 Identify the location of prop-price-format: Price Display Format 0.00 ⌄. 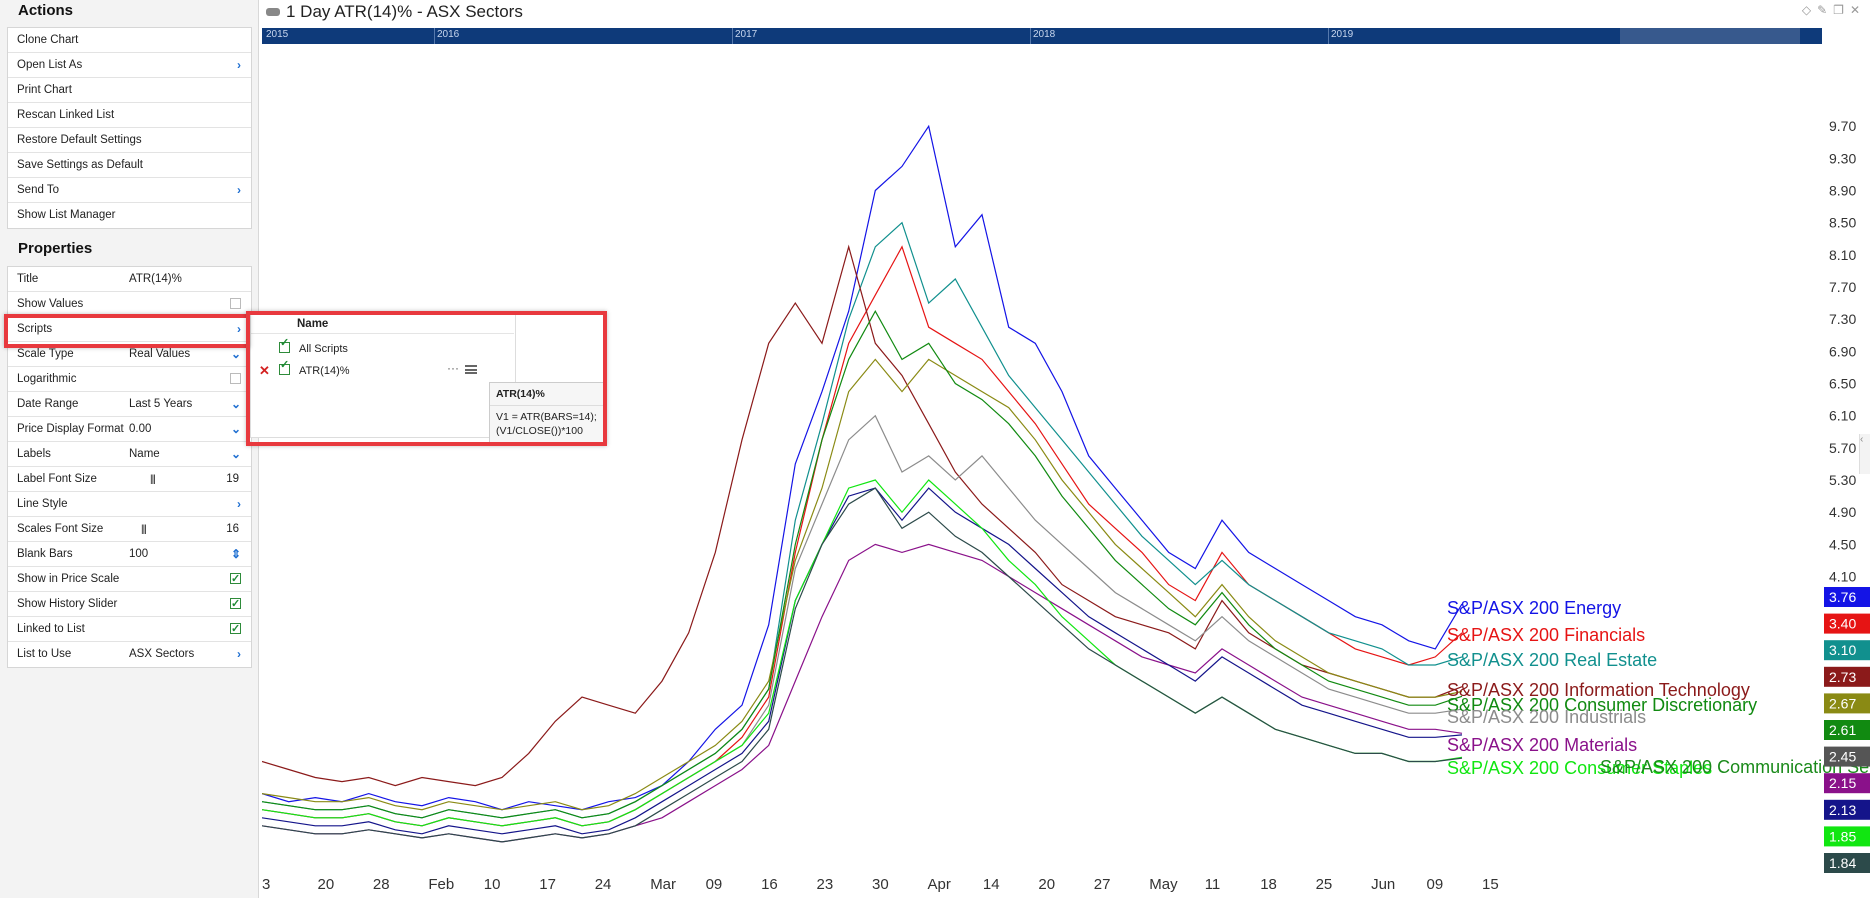
(129, 429).